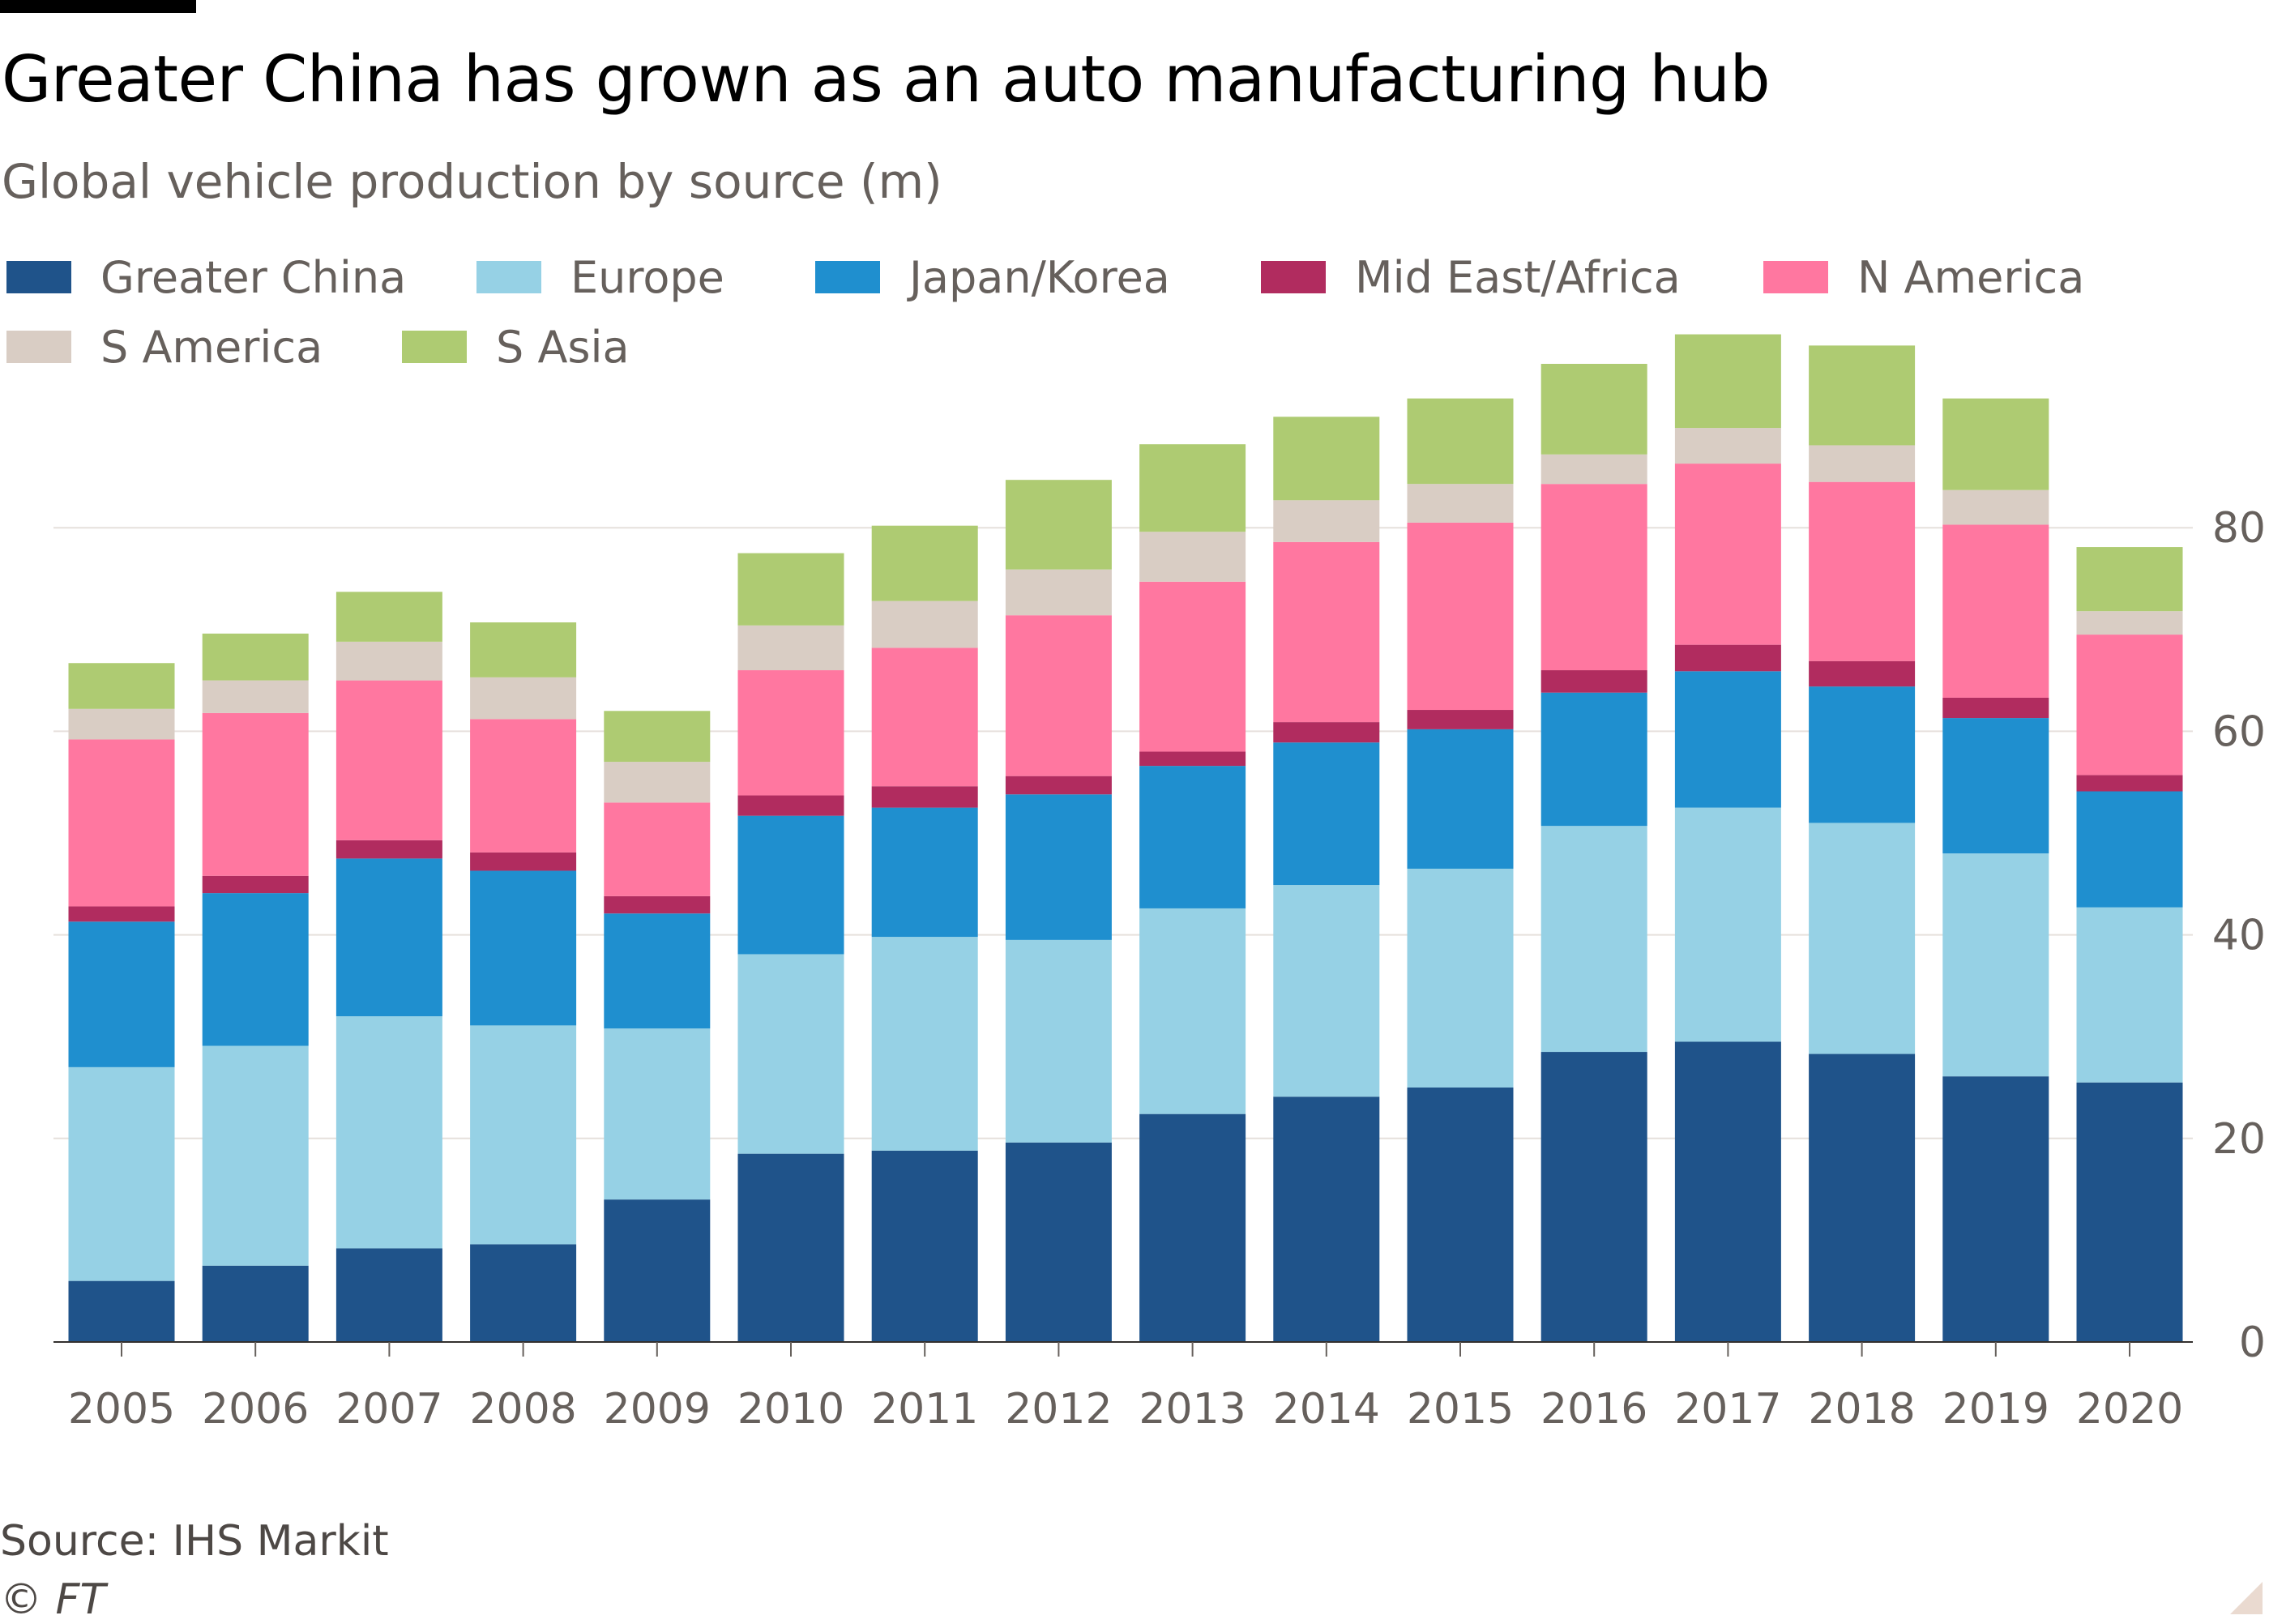  I want to click on legend-item: Mid East/Africa, so click(1471, 277).